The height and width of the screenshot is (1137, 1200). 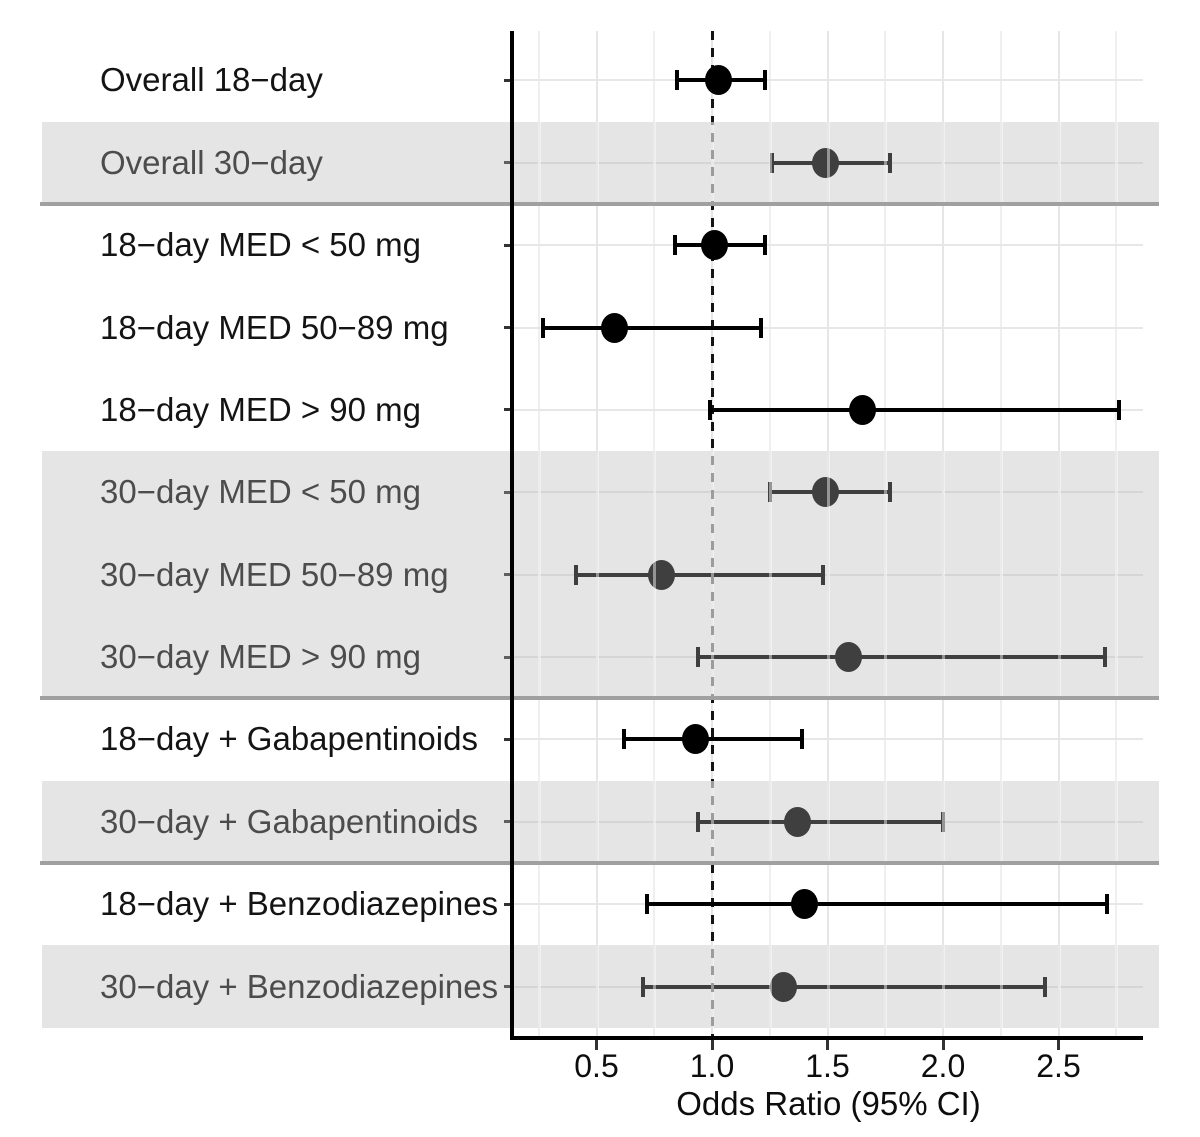 What do you see at coordinates (828, 1103) in the screenshot?
I see `x-axis-title: Odds Ratio (95% CI)` at bounding box center [828, 1103].